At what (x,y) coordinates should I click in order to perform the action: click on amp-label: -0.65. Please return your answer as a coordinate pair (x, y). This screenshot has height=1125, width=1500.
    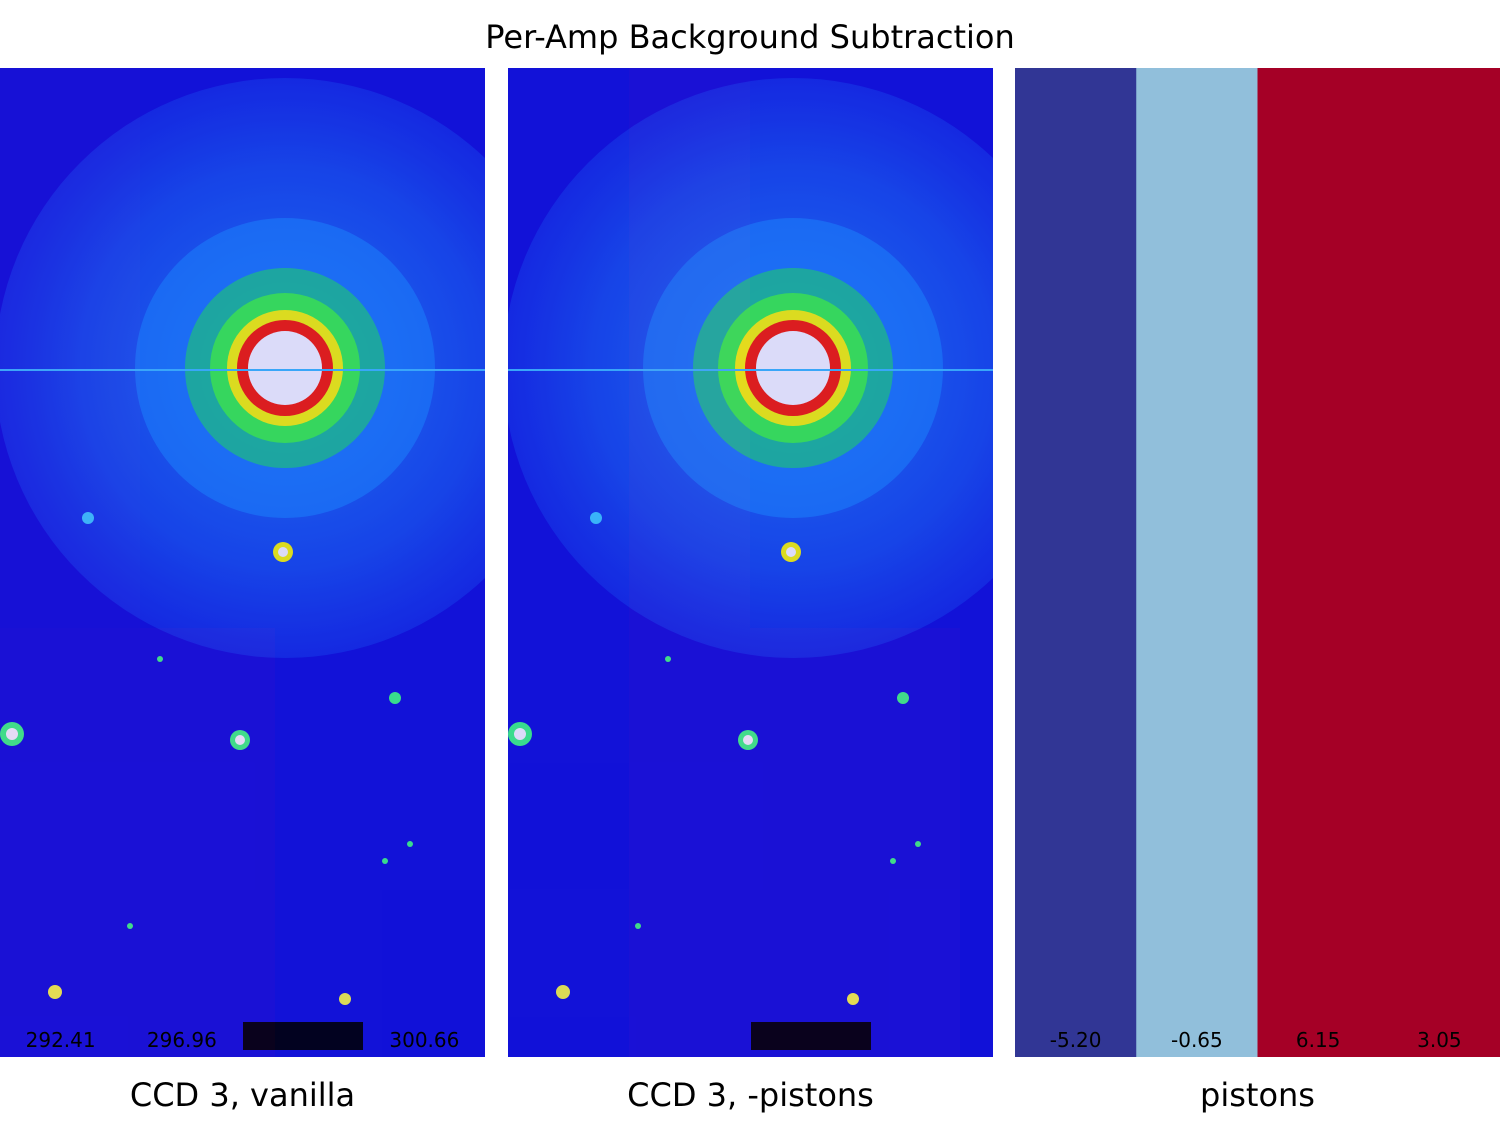
    Looking at the image, I should click on (1197, 1040).